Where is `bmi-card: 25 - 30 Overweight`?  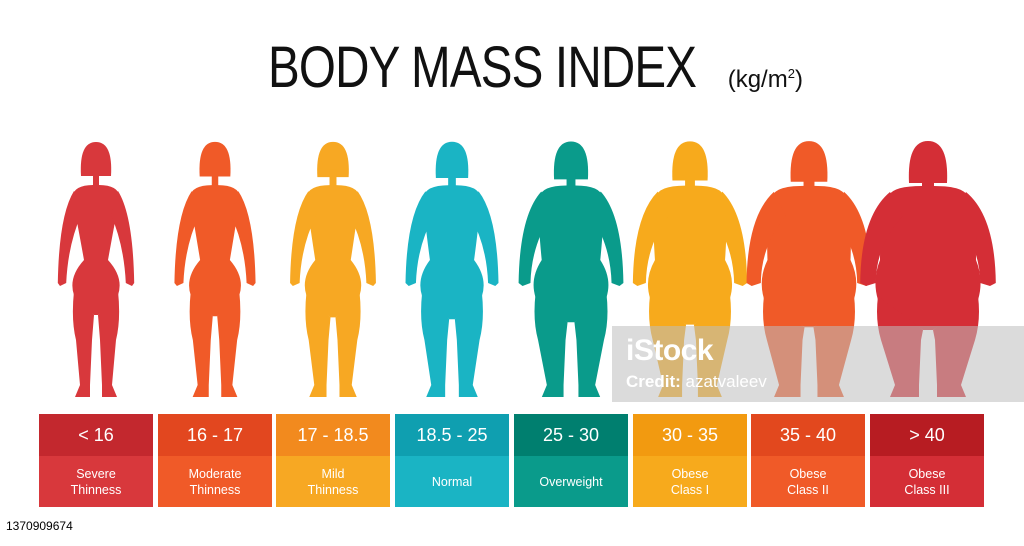 bmi-card: 25 - 30 Overweight is located at coordinates (571, 460).